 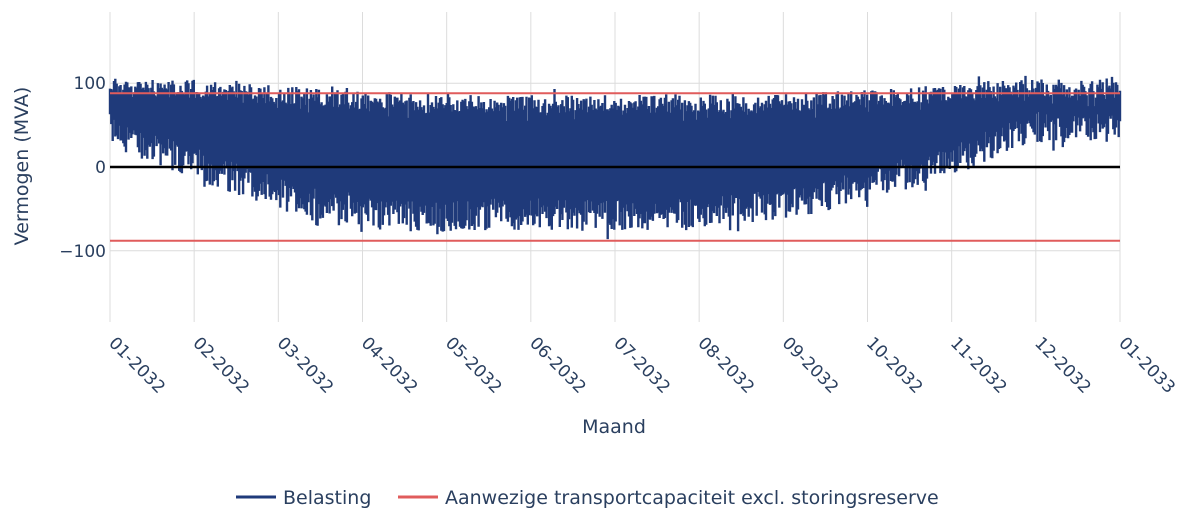 What do you see at coordinates (327, 498) in the screenshot?
I see `legend-label-belasting: Belasting` at bounding box center [327, 498].